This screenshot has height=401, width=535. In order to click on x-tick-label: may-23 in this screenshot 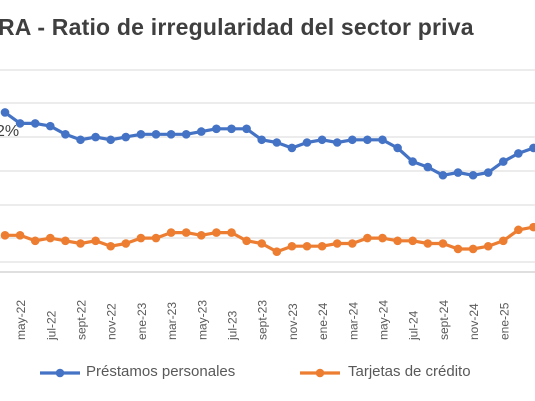, I will do `click(202, 320)`.